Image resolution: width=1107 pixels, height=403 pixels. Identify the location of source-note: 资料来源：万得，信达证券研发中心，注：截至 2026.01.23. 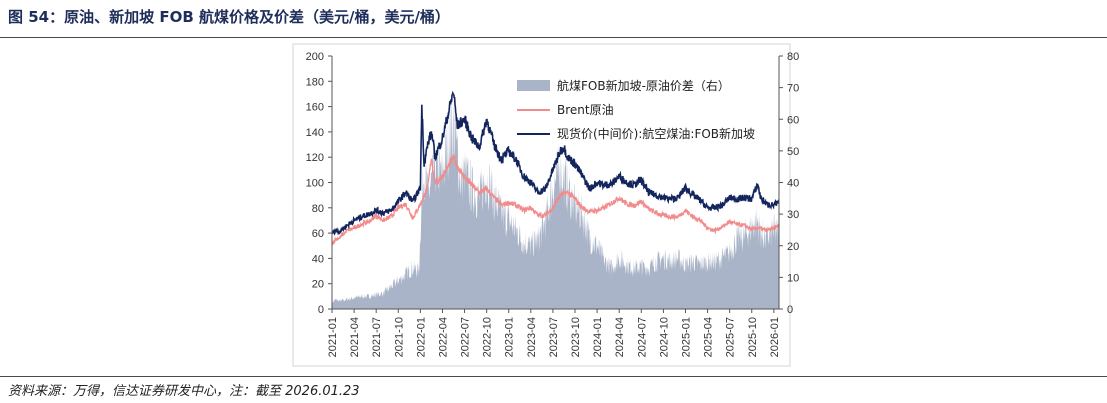
(184, 391).